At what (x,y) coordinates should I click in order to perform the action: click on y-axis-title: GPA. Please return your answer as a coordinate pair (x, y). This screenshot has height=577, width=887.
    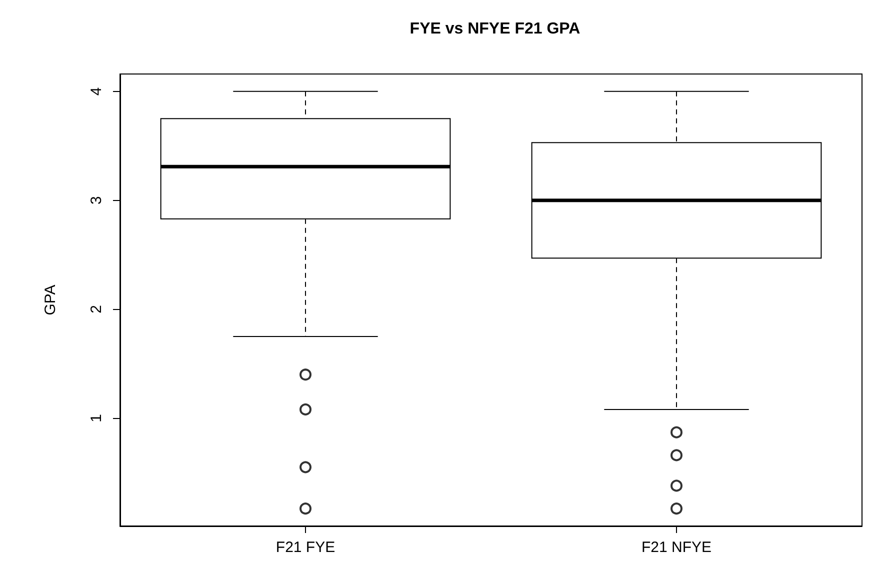
    Looking at the image, I should click on (50, 300).